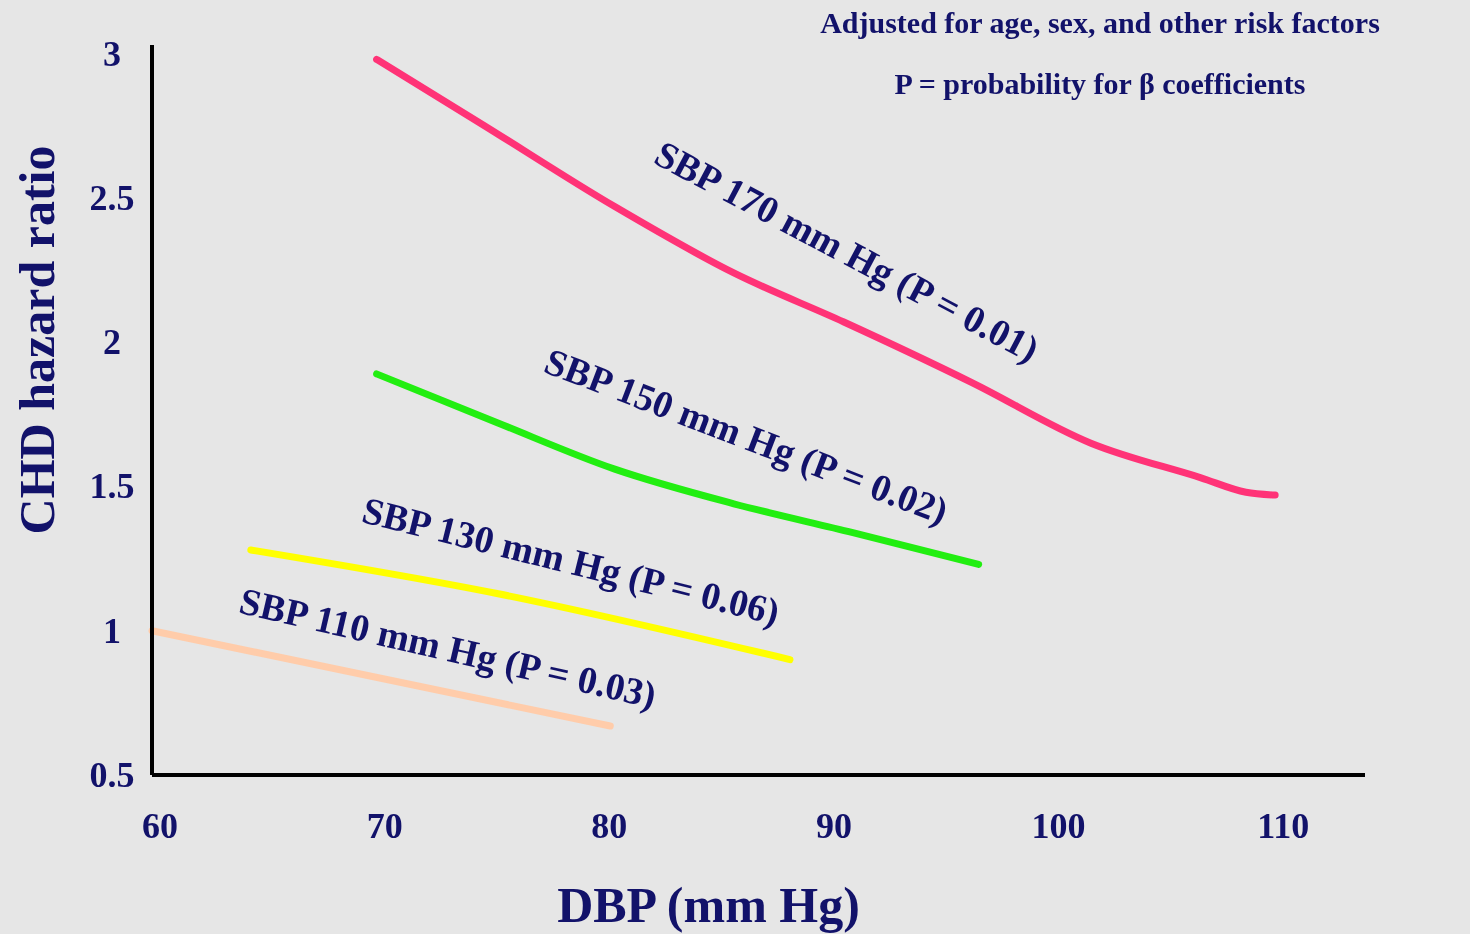  I want to click on y-tick-label: 2.5, so click(112, 197).